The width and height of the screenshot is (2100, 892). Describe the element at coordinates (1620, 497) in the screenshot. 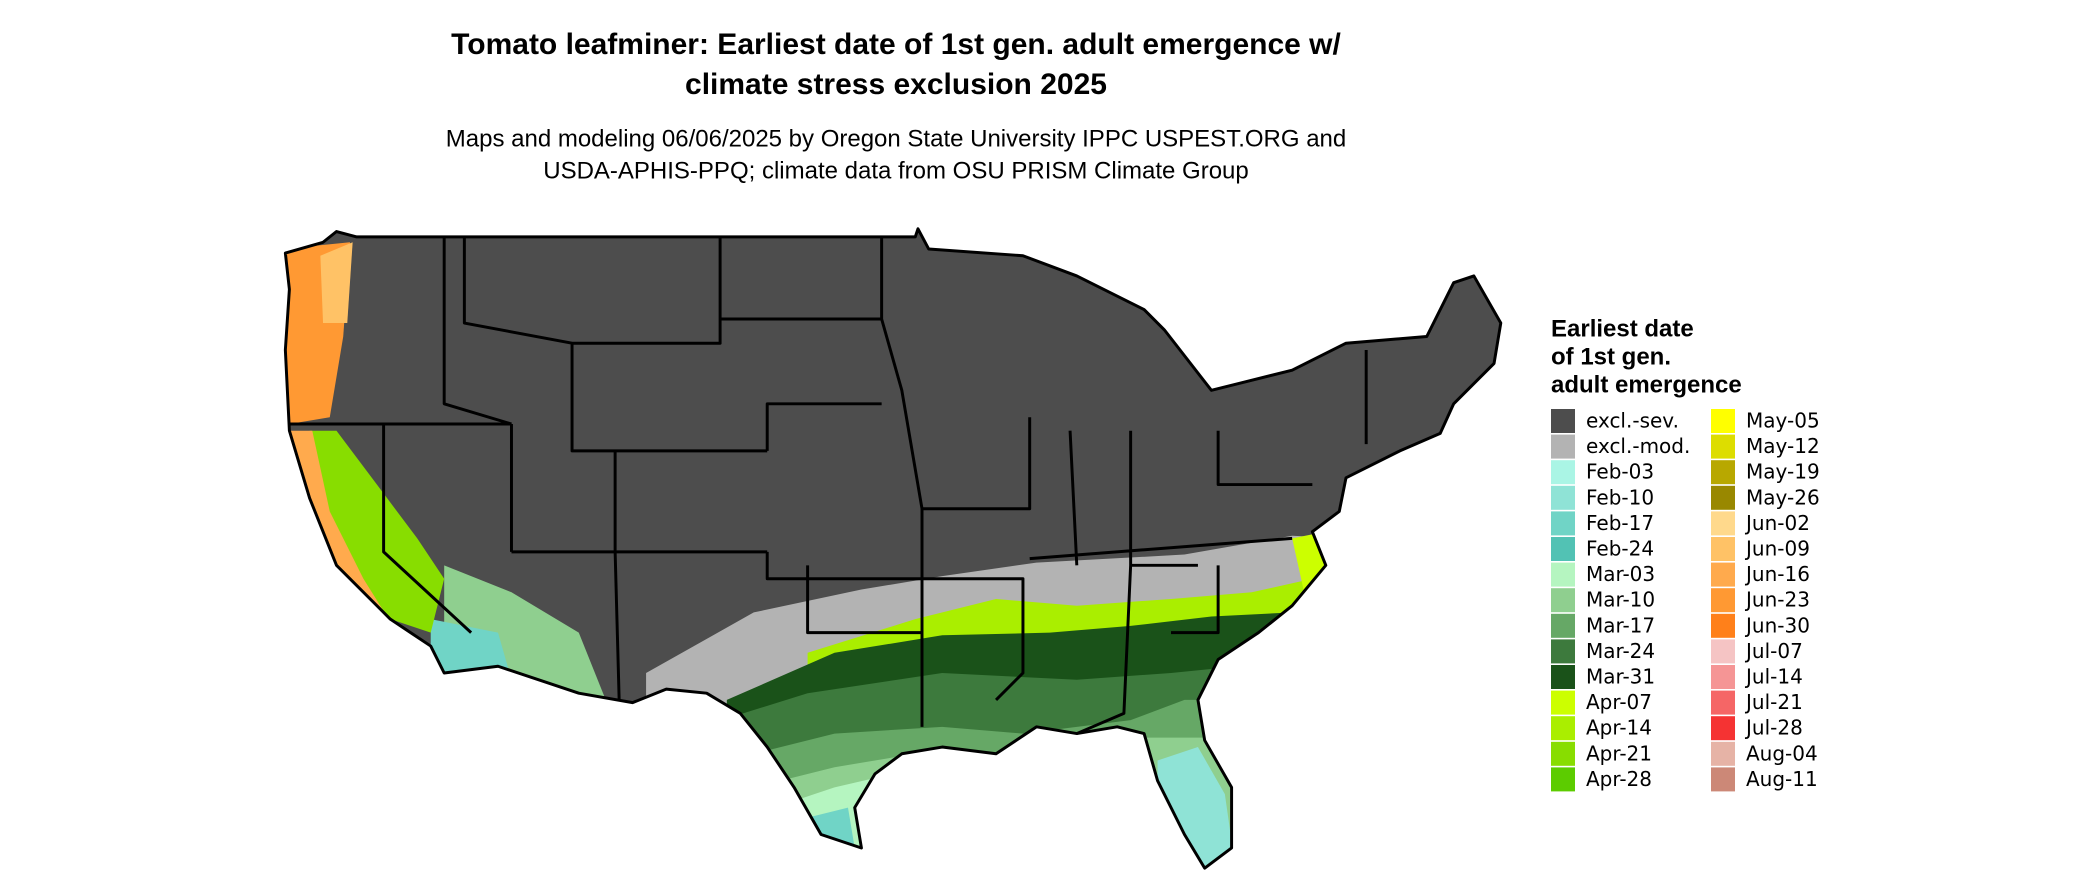

I see `legend-label: Feb-10` at that location.